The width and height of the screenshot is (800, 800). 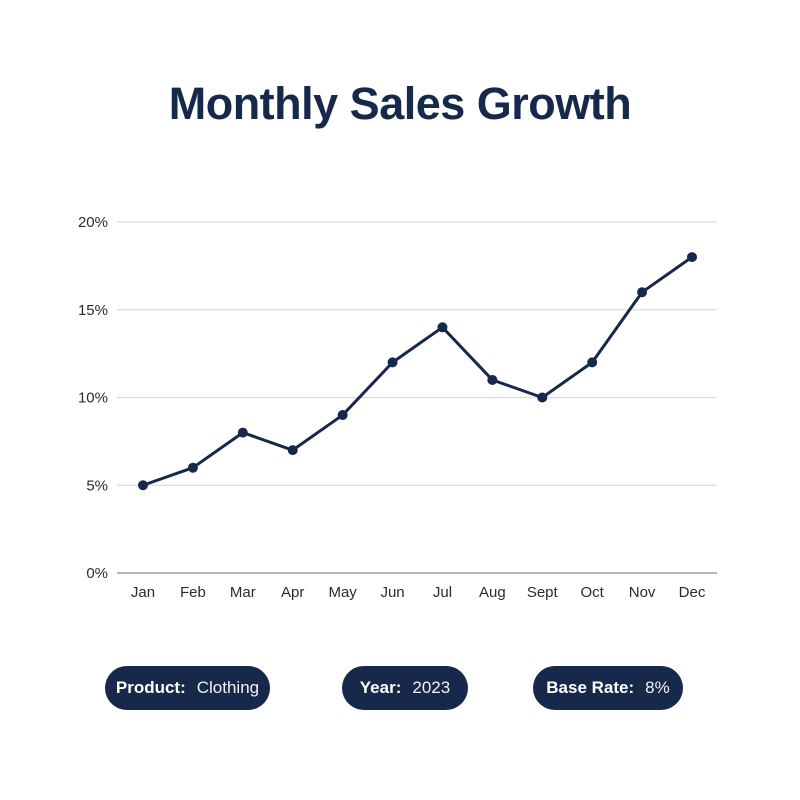 What do you see at coordinates (192, 467) in the screenshot?
I see `data-point-feb` at bounding box center [192, 467].